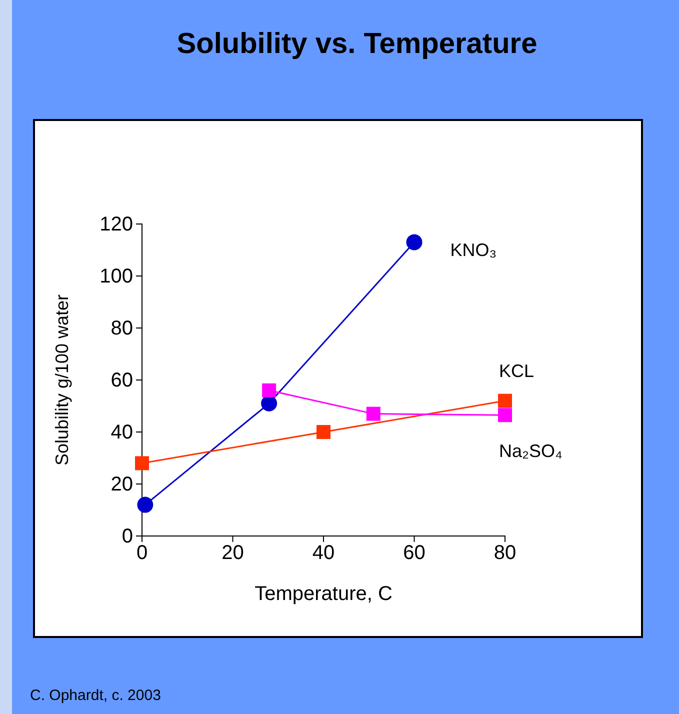  I want to click on y-tick-label: 20, so click(121, 484).